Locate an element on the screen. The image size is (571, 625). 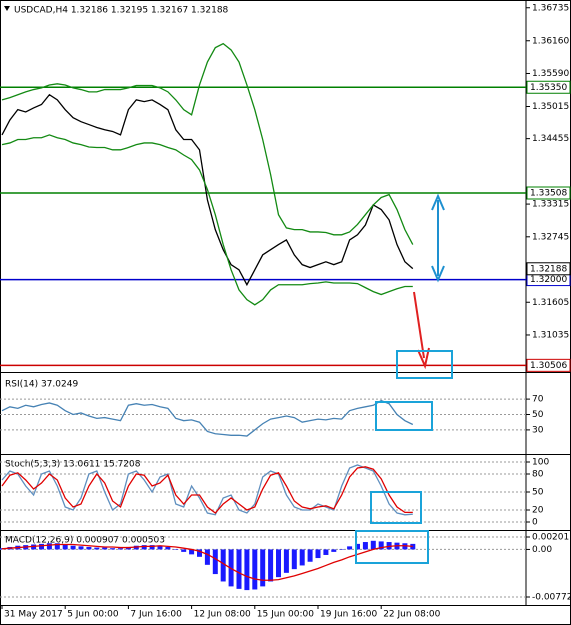
panel-title: Stoch(5,3,3) 13.0611 15.7208 is located at coordinates (73, 465).